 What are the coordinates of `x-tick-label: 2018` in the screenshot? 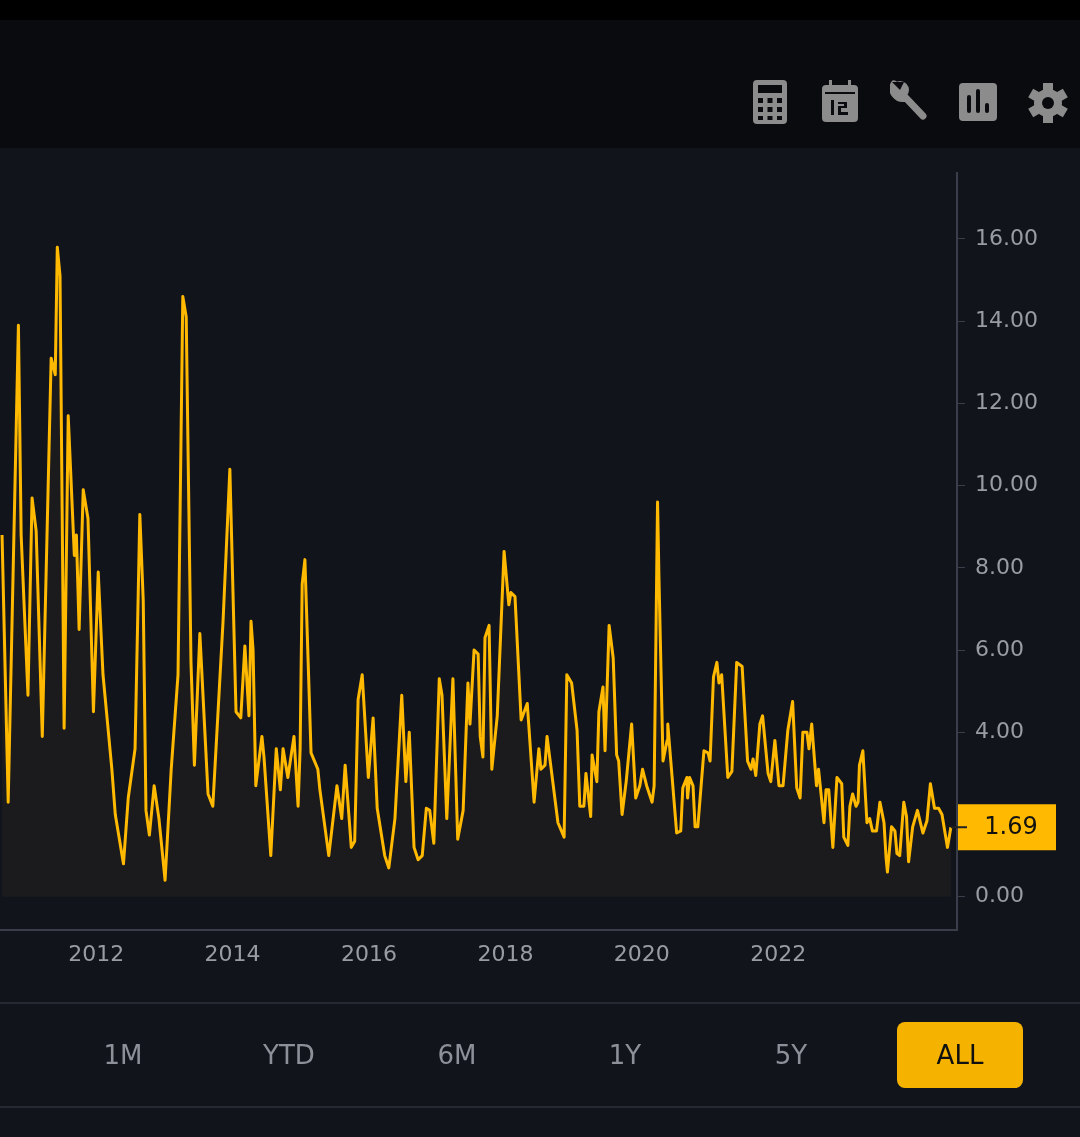 It's located at (505, 953).